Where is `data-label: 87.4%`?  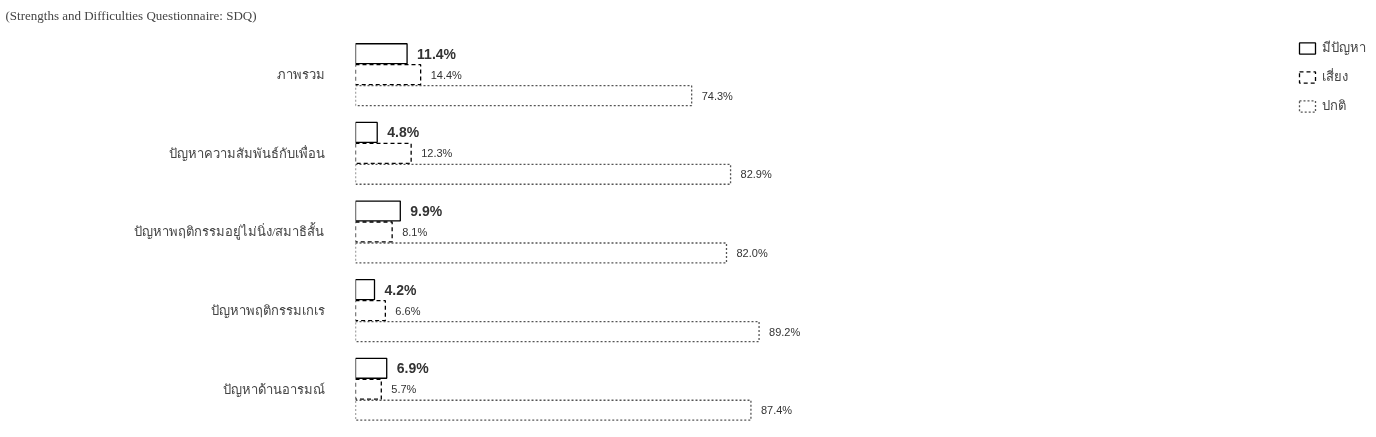
data-label: 87.4% is located at coordinates (776, 410).